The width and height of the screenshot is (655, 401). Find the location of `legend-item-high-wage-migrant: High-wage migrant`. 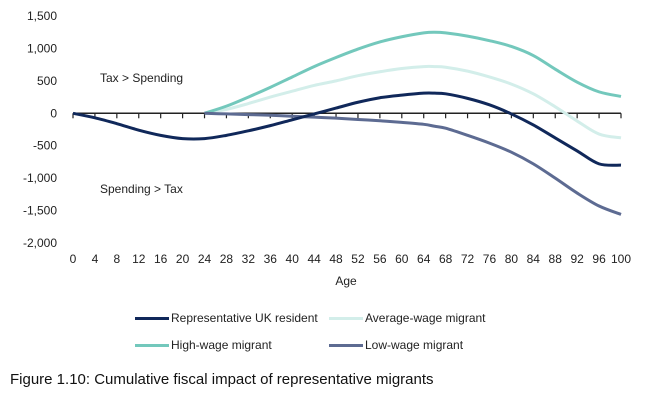

legend-item-high-wage-migrant: High-wage migrant is located at coordinates (203, 345).